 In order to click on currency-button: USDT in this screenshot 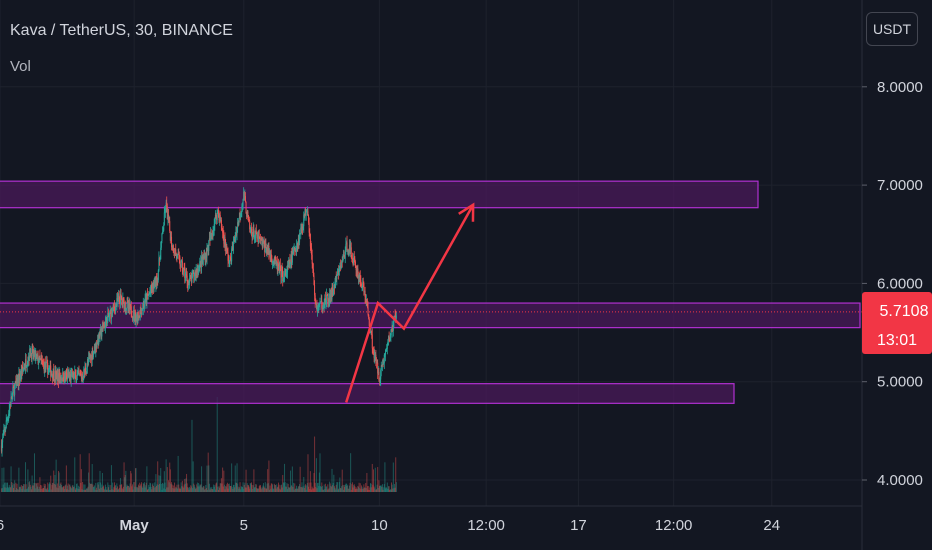, I will do `click(892, 29)`.